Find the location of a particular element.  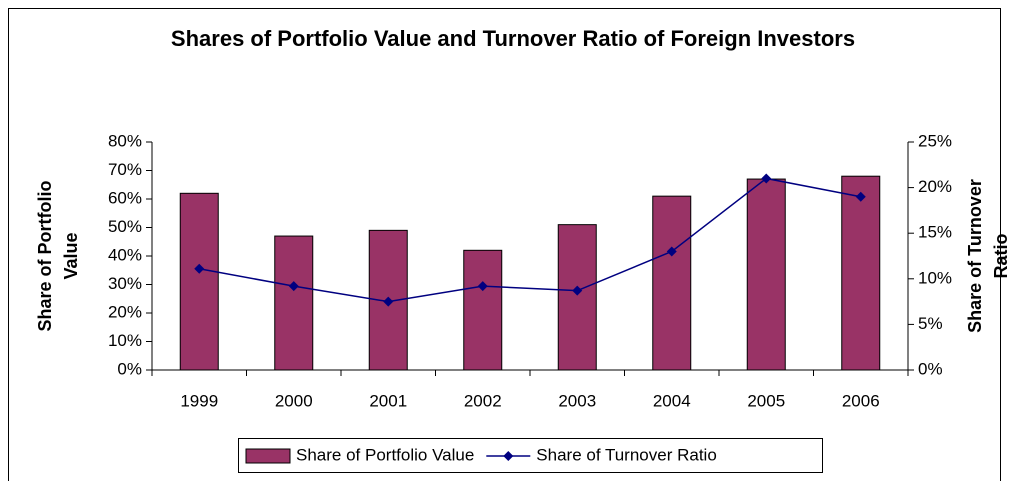

y-tick-label: 0% is located at coordinates (129, 368).